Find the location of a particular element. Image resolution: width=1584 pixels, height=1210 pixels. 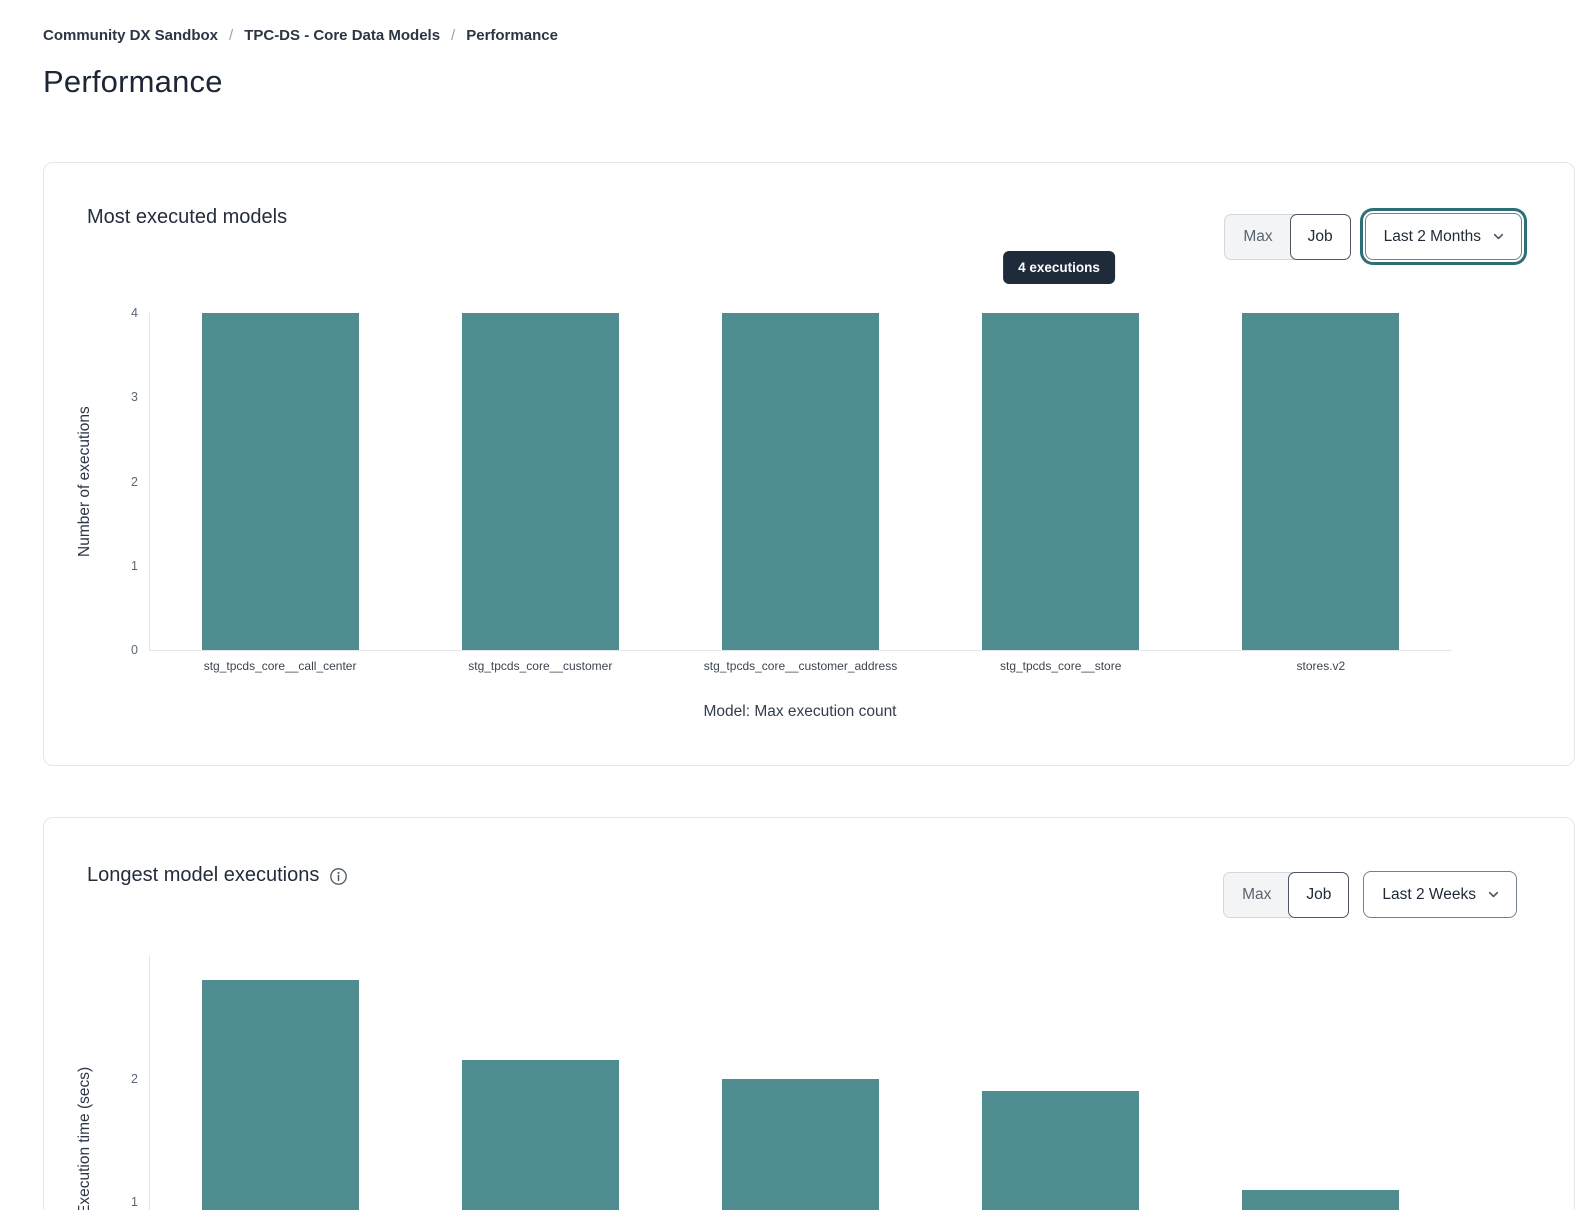

info-icon is located at coordinates (338, 876).